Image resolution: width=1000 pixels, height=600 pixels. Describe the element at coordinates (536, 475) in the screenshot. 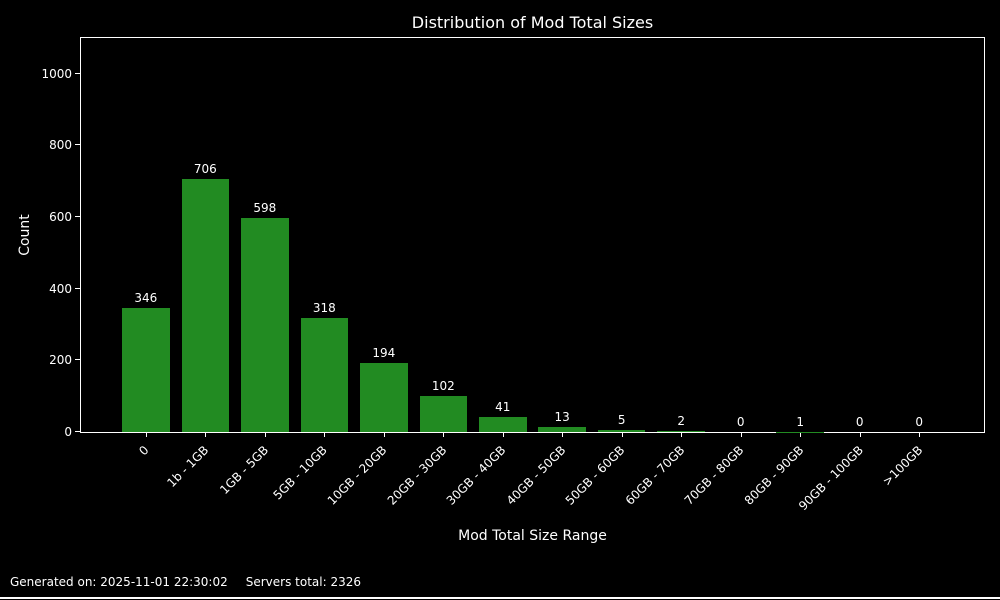

I see `x-tick-label: 40GB - 50GB` at that location.